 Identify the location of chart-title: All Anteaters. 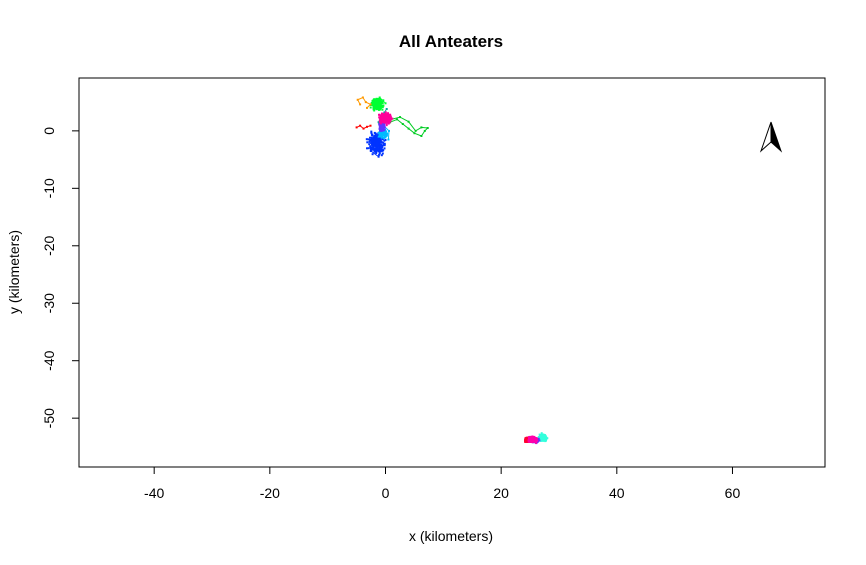
(451, 41).